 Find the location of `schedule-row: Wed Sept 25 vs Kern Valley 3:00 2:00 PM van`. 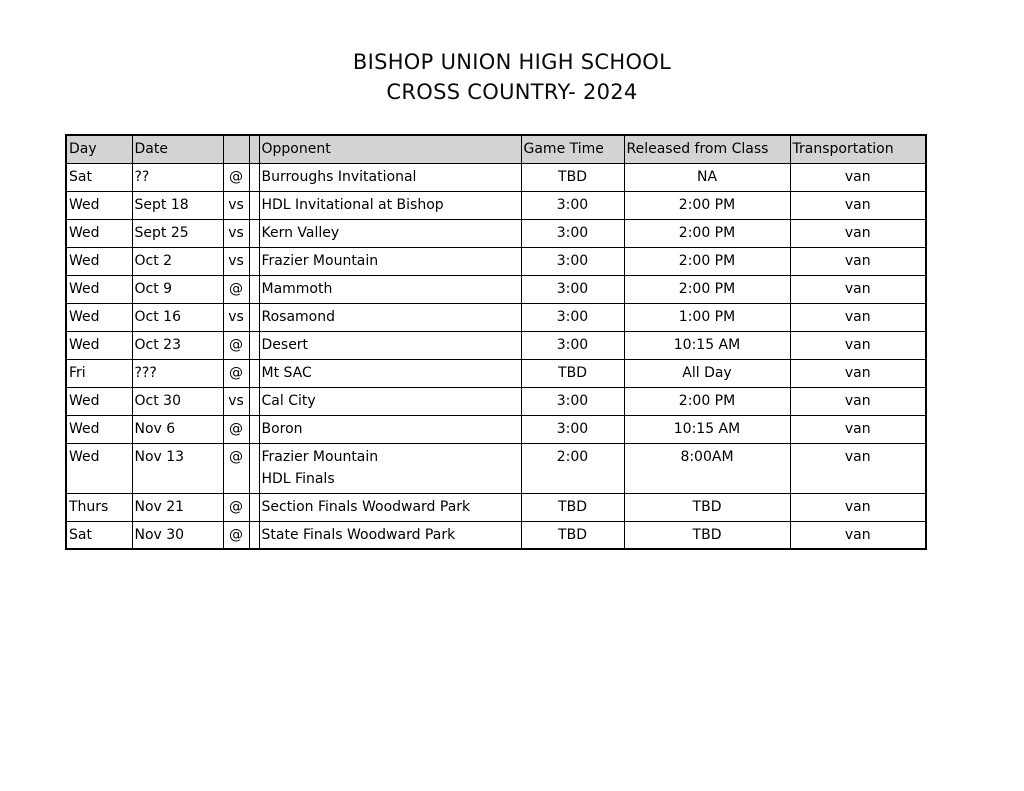

schedule-row: Wed Sept 25 vs Kern Valley 3:00 2:00 PM van is located at coordinates (496, 233).